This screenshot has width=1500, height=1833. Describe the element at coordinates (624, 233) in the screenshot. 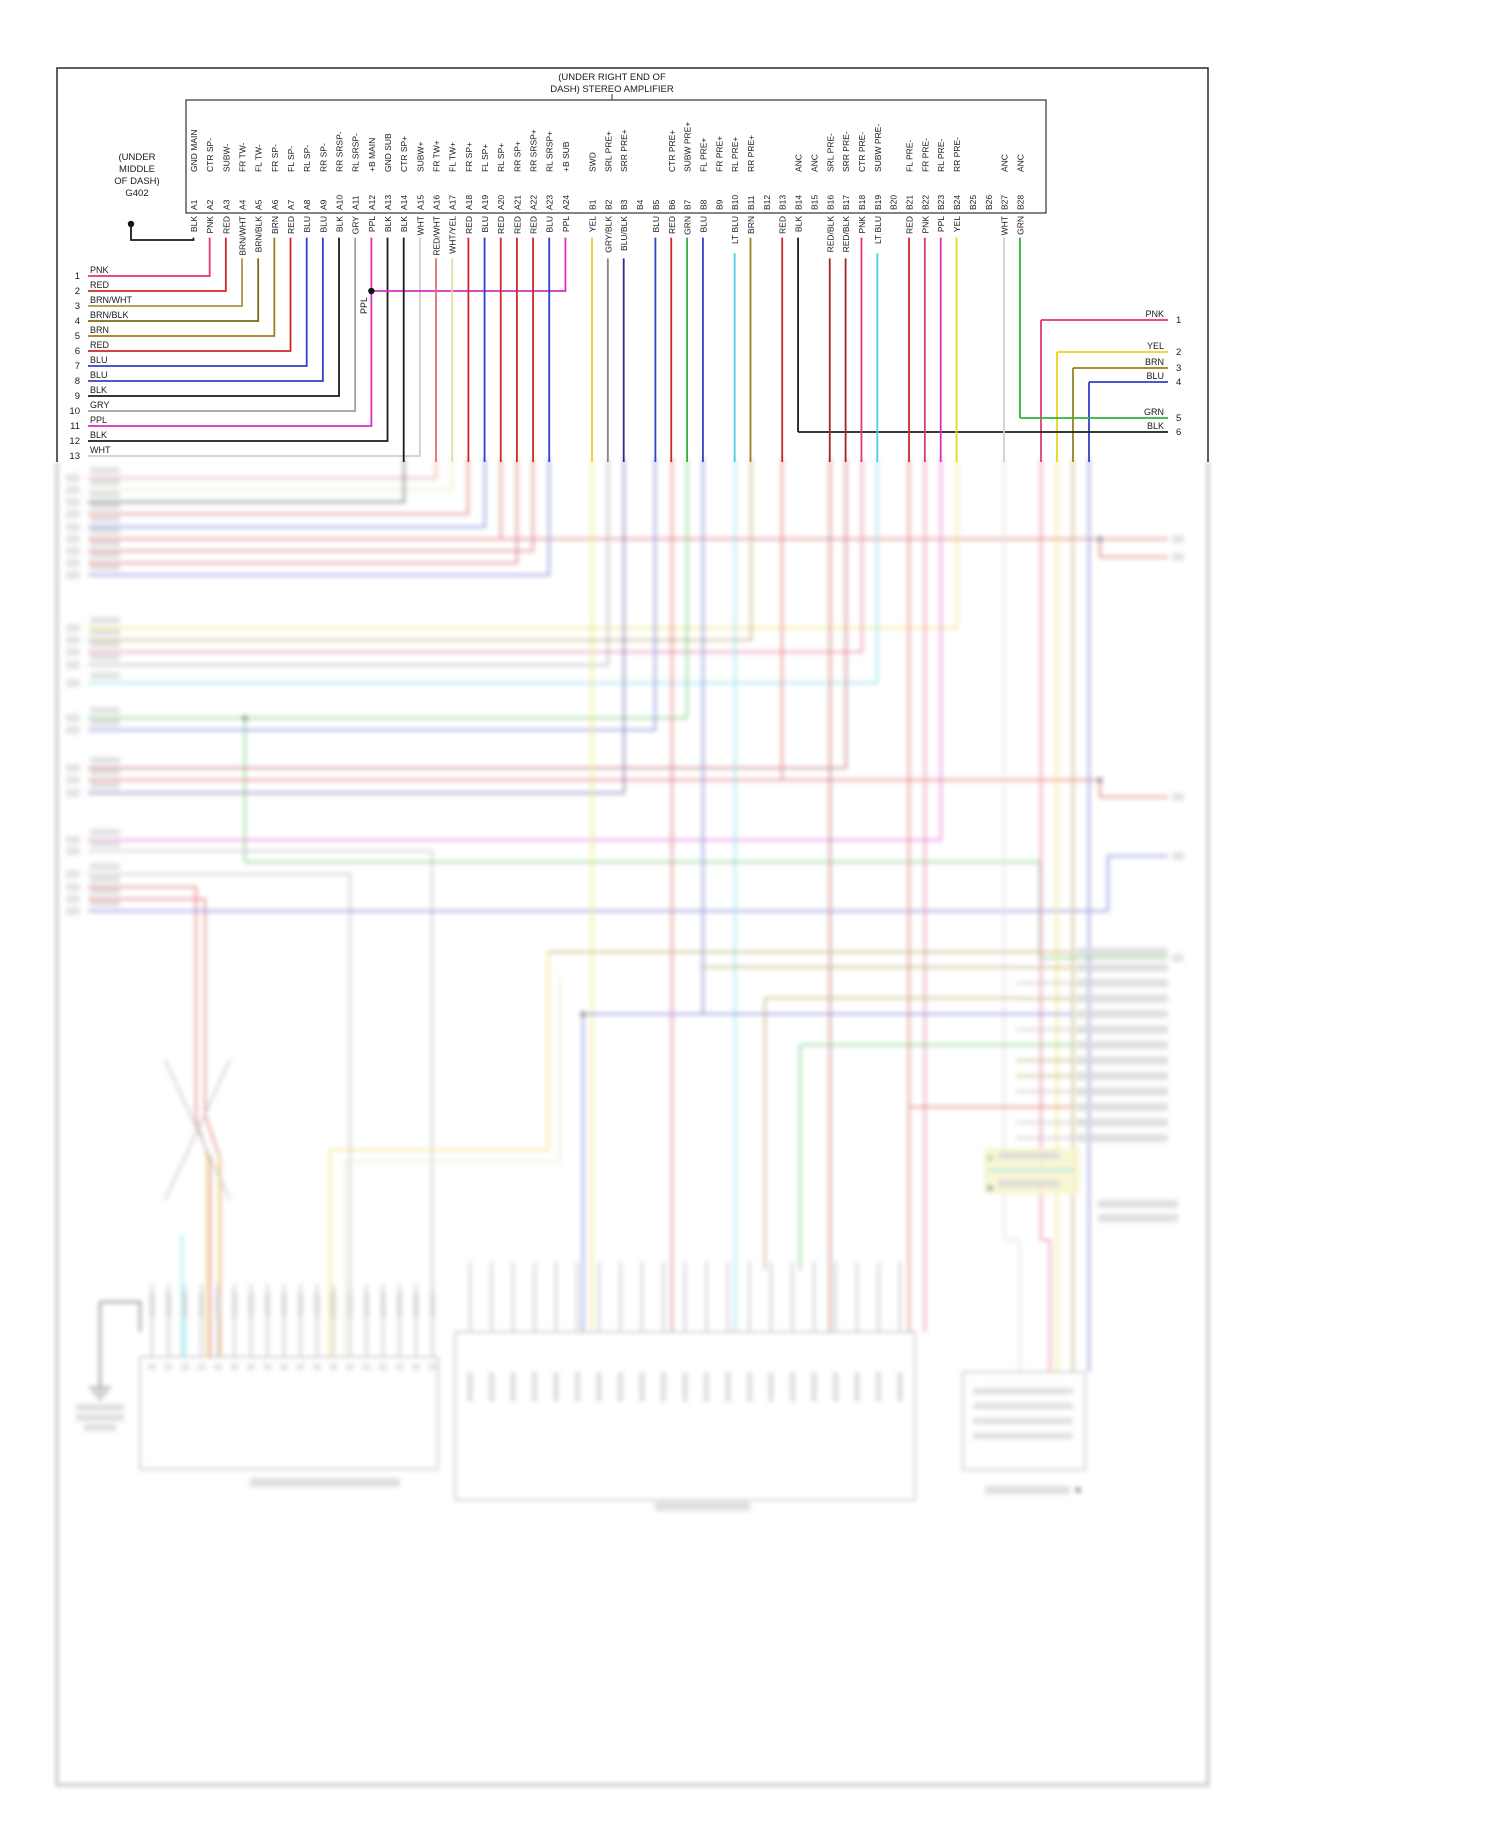

I see `pin-color-B3: BLU/BLK` at that location.